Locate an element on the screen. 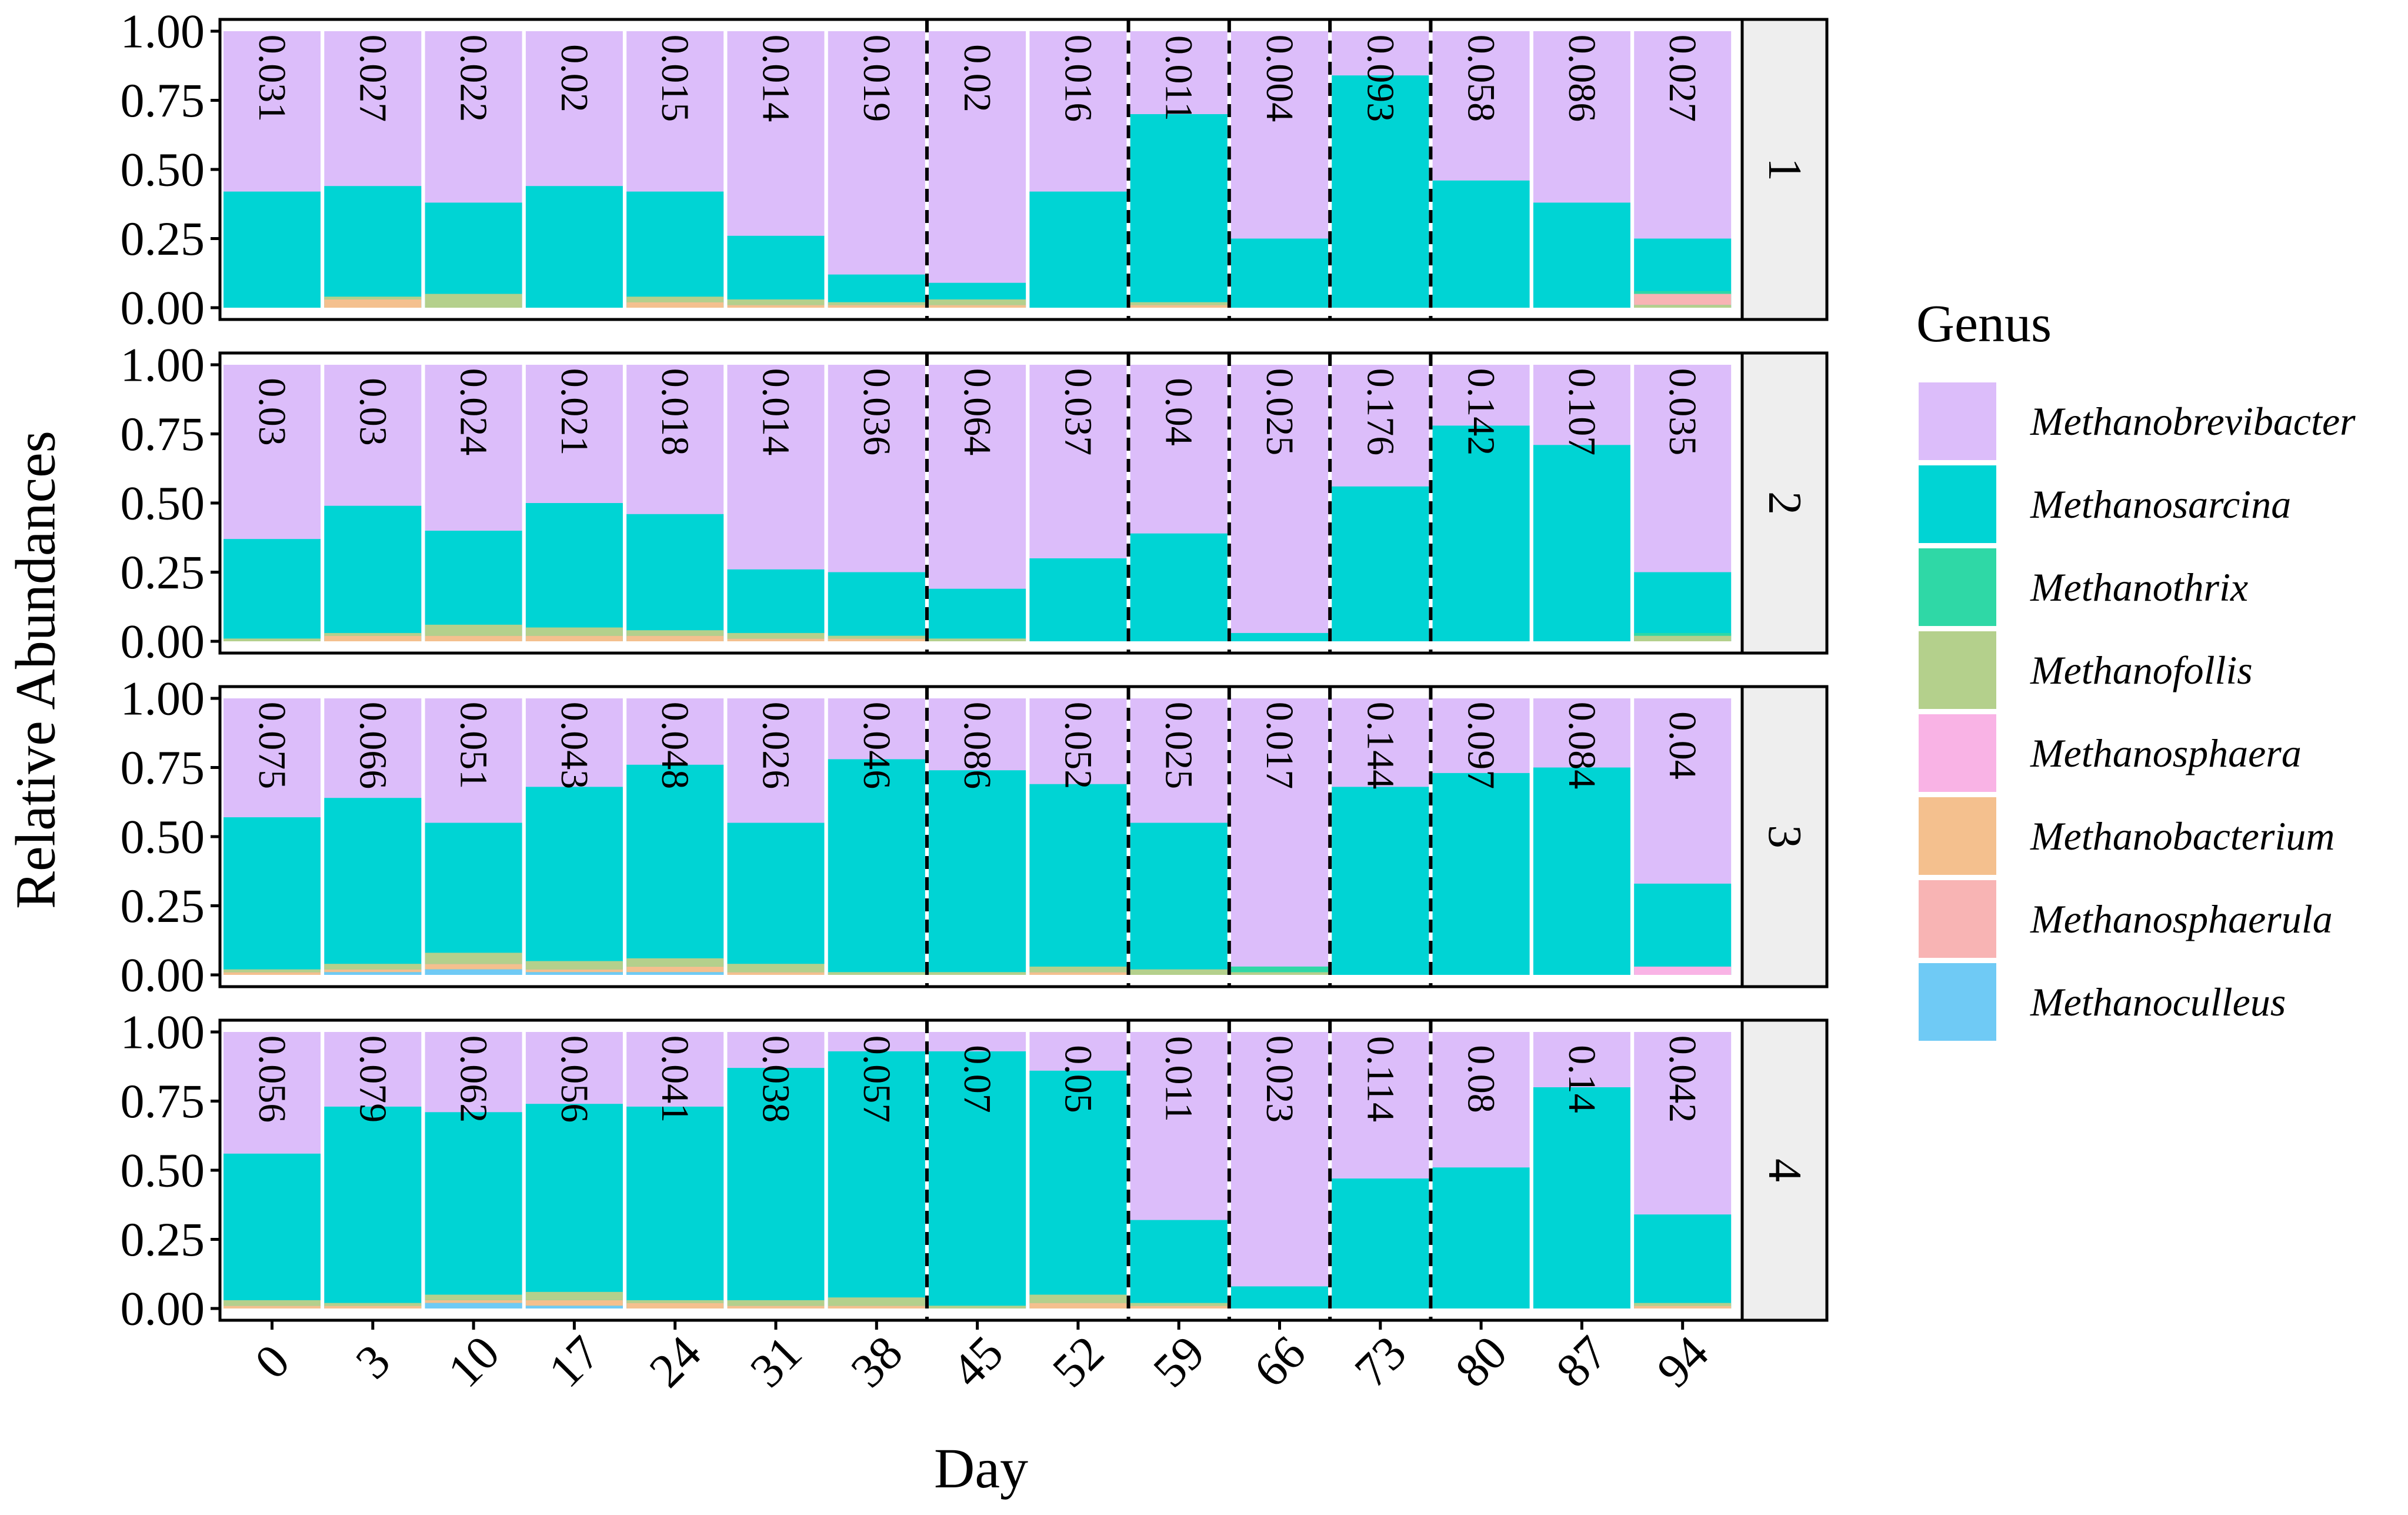 This screenshot has height=1515, width=2408. data-label: 0.042 is located at coordinates (1682, 1079).